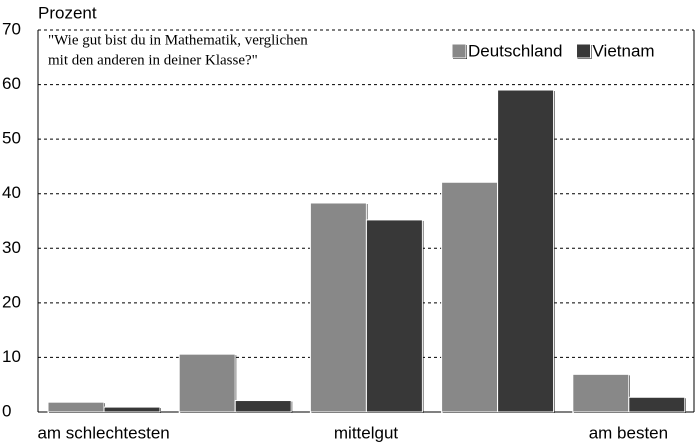 The height and width of the screenshot is (445, 696). What do you see at coordinates (103, 432) in the screenshot?
I see `x-tick-label: am schlechtesten` at bounding box center [103, 432].